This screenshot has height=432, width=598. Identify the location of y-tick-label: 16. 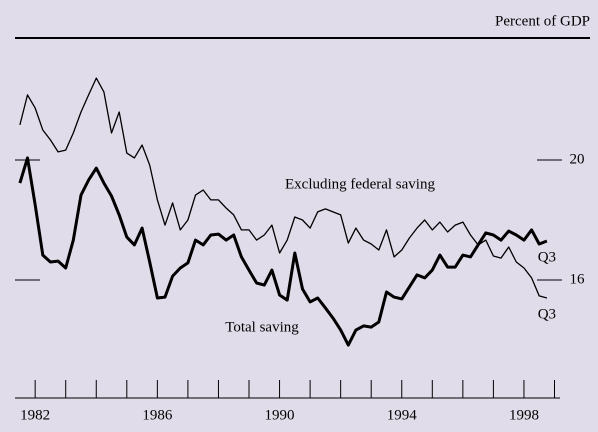
(578, 279).